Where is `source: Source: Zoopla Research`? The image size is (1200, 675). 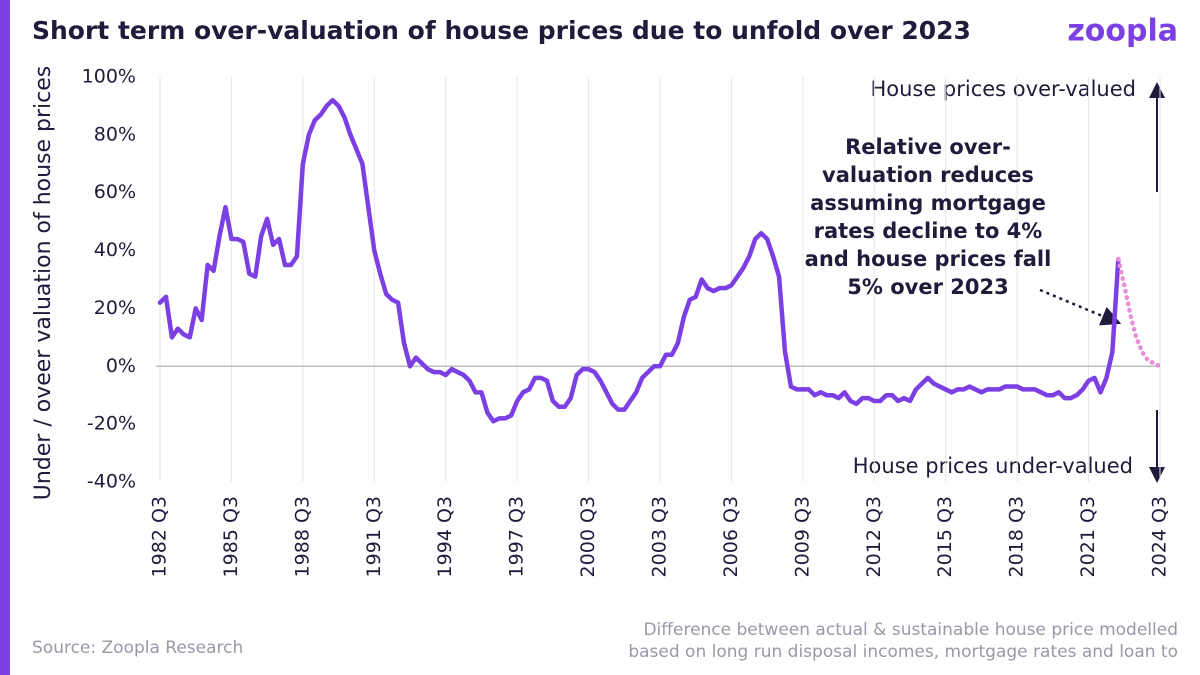
source: Source: Zoopla Research is located at coordinates (137, 648).